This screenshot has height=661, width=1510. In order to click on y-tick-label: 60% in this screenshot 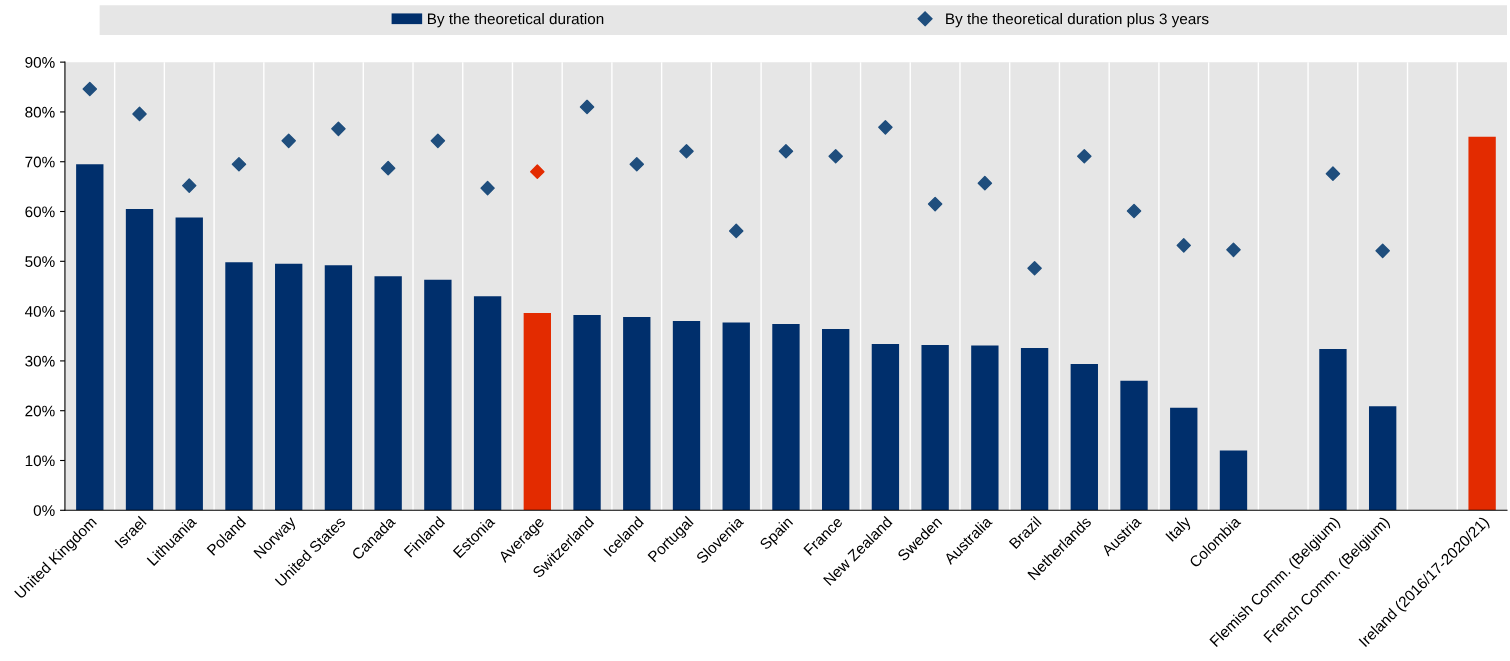, I will do `click(40, 212)`.